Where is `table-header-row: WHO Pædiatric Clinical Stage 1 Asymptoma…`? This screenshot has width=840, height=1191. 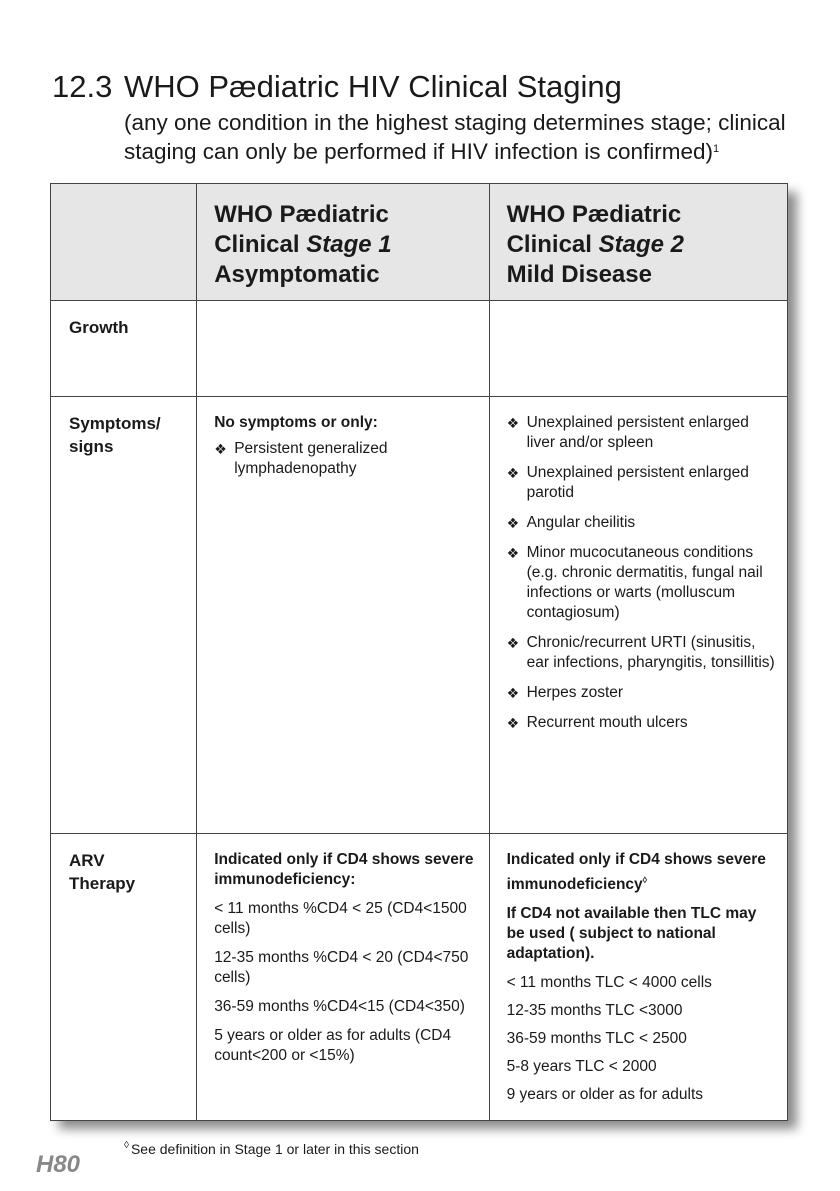 table-header-row: WHO Pædiatric Clinical Stage 1 Asymptoma… is located at coordinates (419, 242).